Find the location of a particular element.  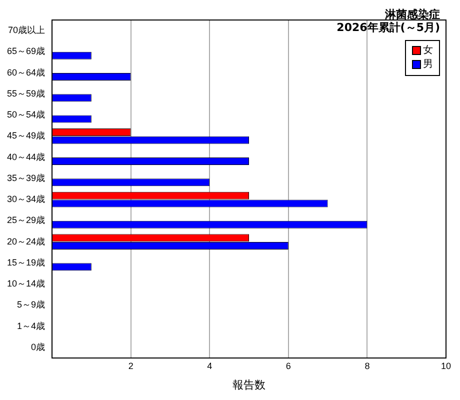

y-tick-label: 65～69歳 is located at coordinates (26, 51).